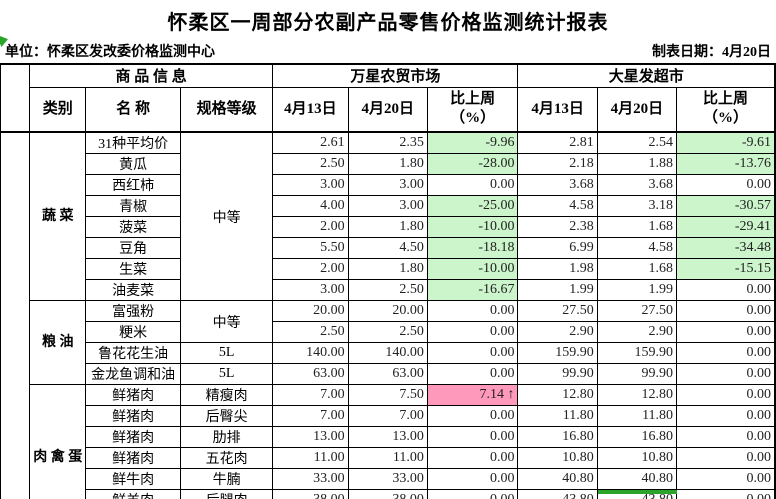 This screenshot has height=499, width=776. Describe the element at coordinates (227, 479) in the screenshot. I see `spec-cell: 牛腩` at that location.